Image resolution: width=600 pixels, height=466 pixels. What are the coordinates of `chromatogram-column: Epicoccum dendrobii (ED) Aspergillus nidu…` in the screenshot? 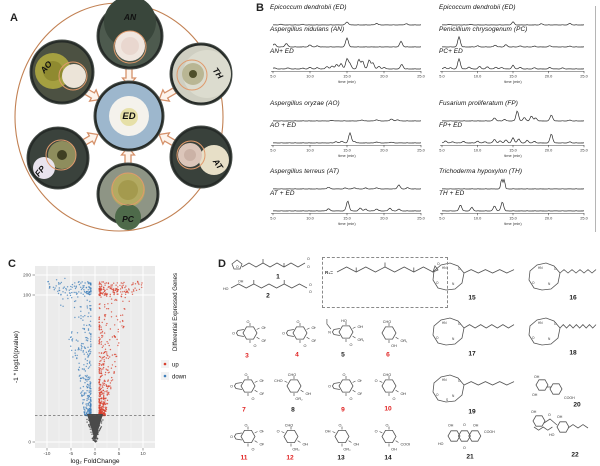 It's located at (347, 126).